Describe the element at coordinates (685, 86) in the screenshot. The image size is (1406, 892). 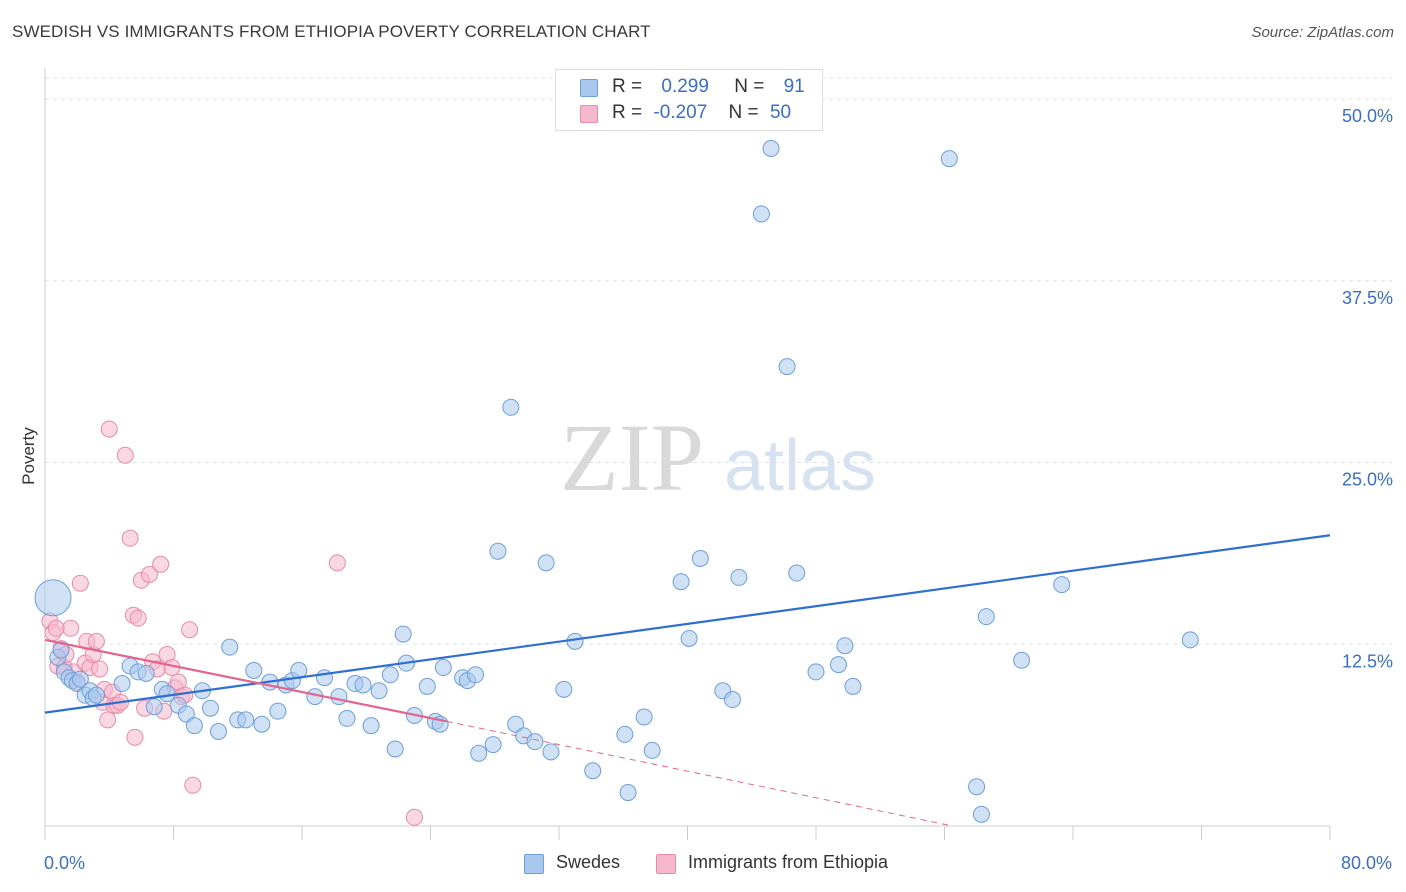
I see `r-value: 0.299` at that location.